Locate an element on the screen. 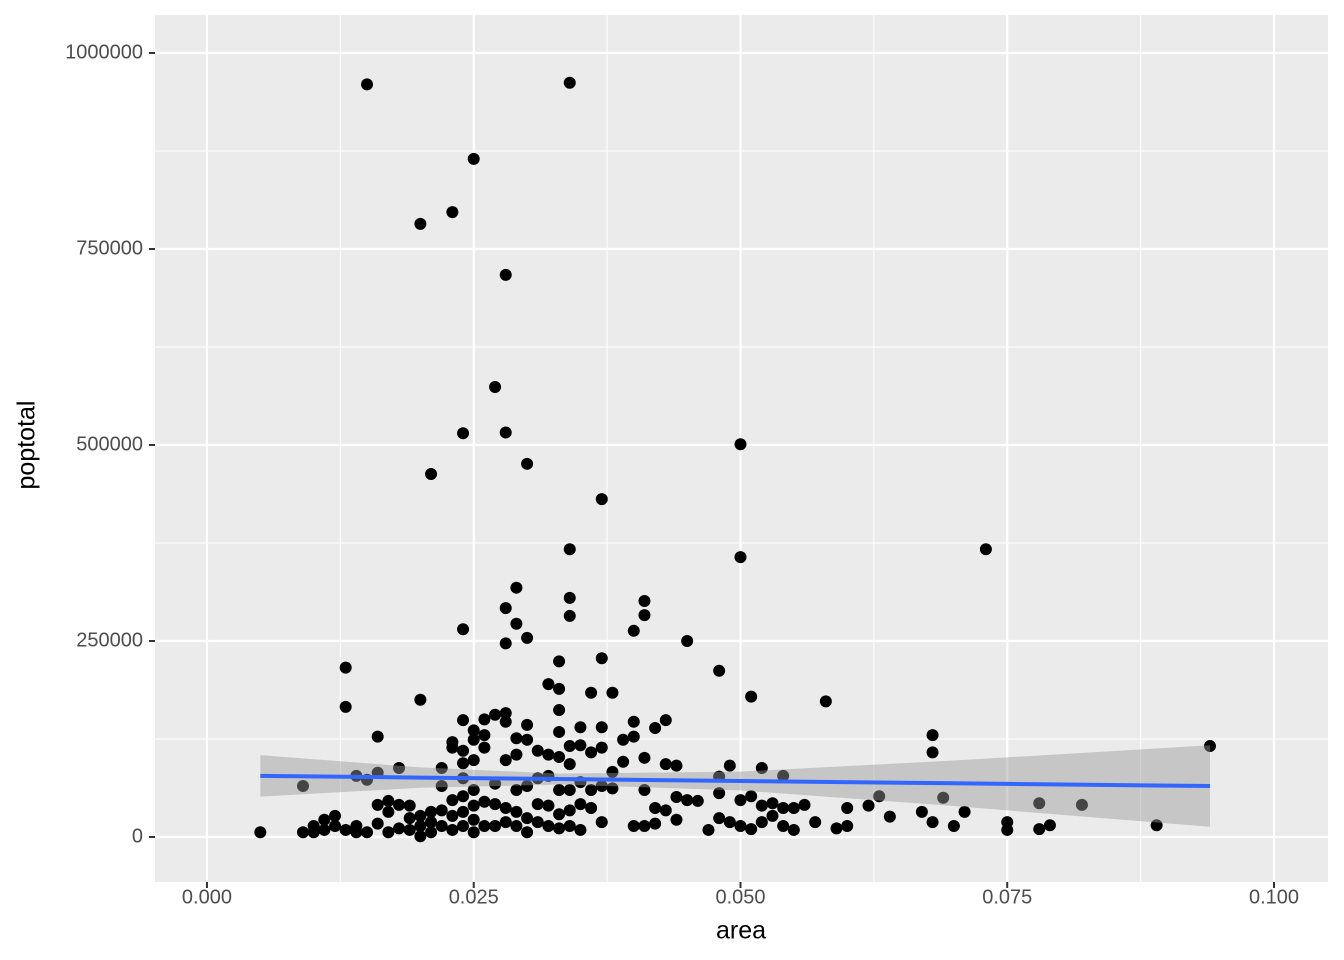  x-tick-label: 0.025 is located at coordinates (474, 897).